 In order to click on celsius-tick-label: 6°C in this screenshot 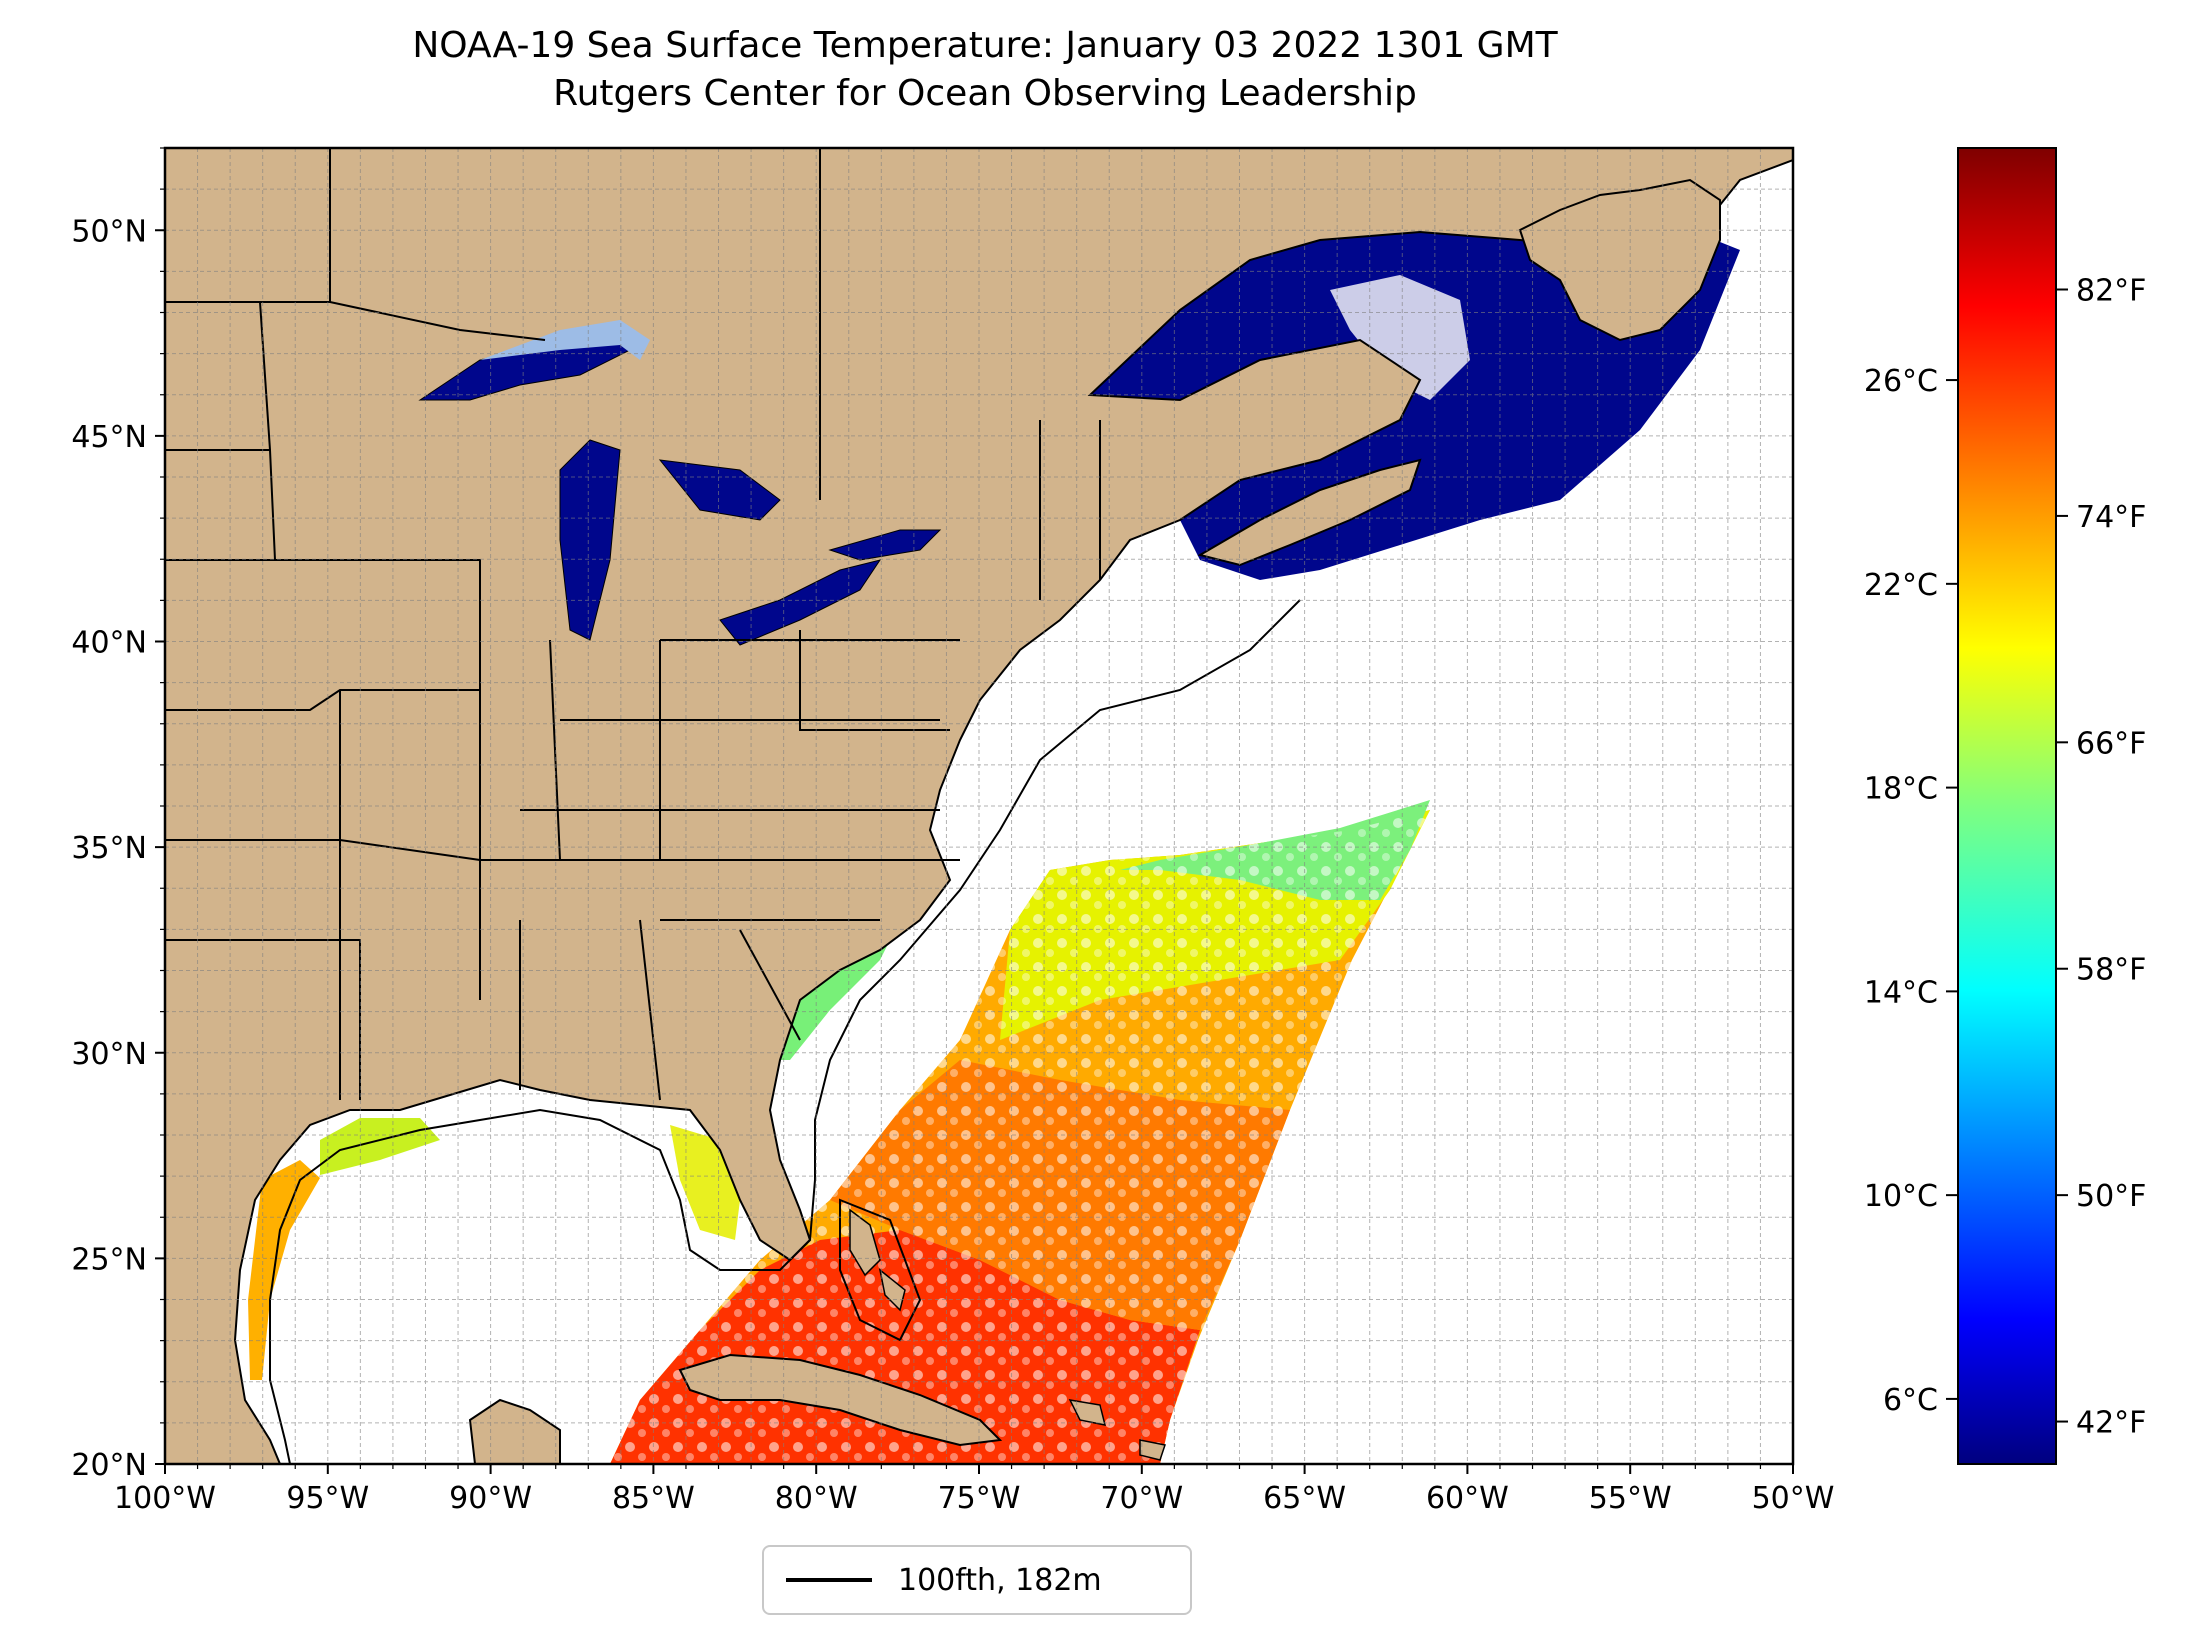, I will do `click(1910, 1400)`.